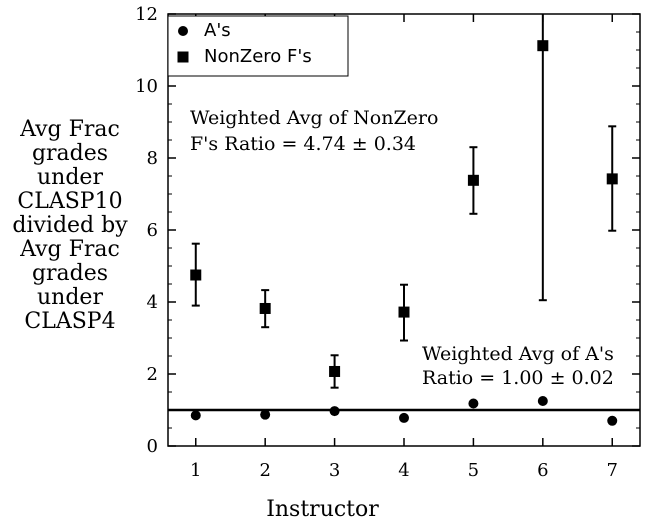 The height and width of the screenshot is (527, 645). What do you see at coordinates (518, 378) in the screenshot?
I see `annotation-aratio-line: Ratio = 1.00 ± 0.02` at bounding box center [518, 378].